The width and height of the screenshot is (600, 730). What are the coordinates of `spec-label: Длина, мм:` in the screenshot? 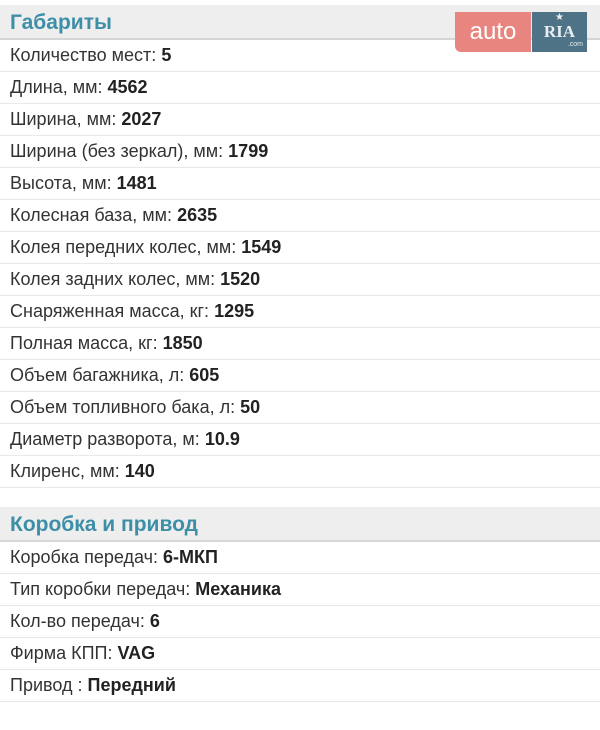 It's located at (56, 87).